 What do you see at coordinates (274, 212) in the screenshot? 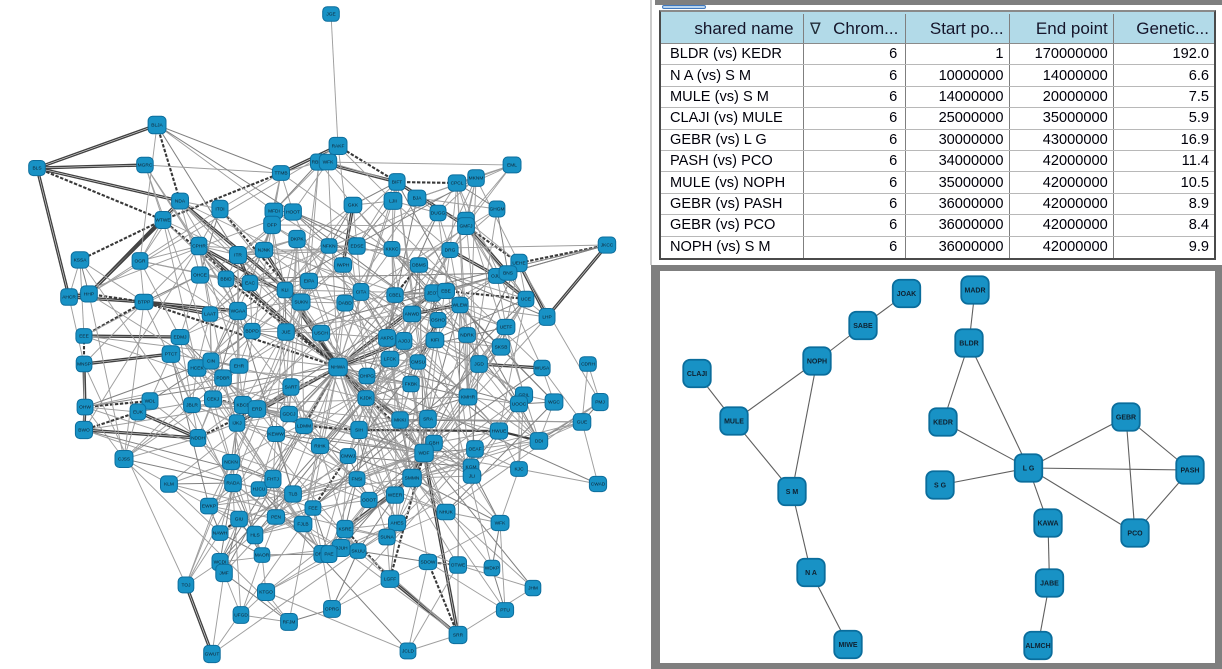
I see `svg-text: MFDI` at bounding box center [274, 212].